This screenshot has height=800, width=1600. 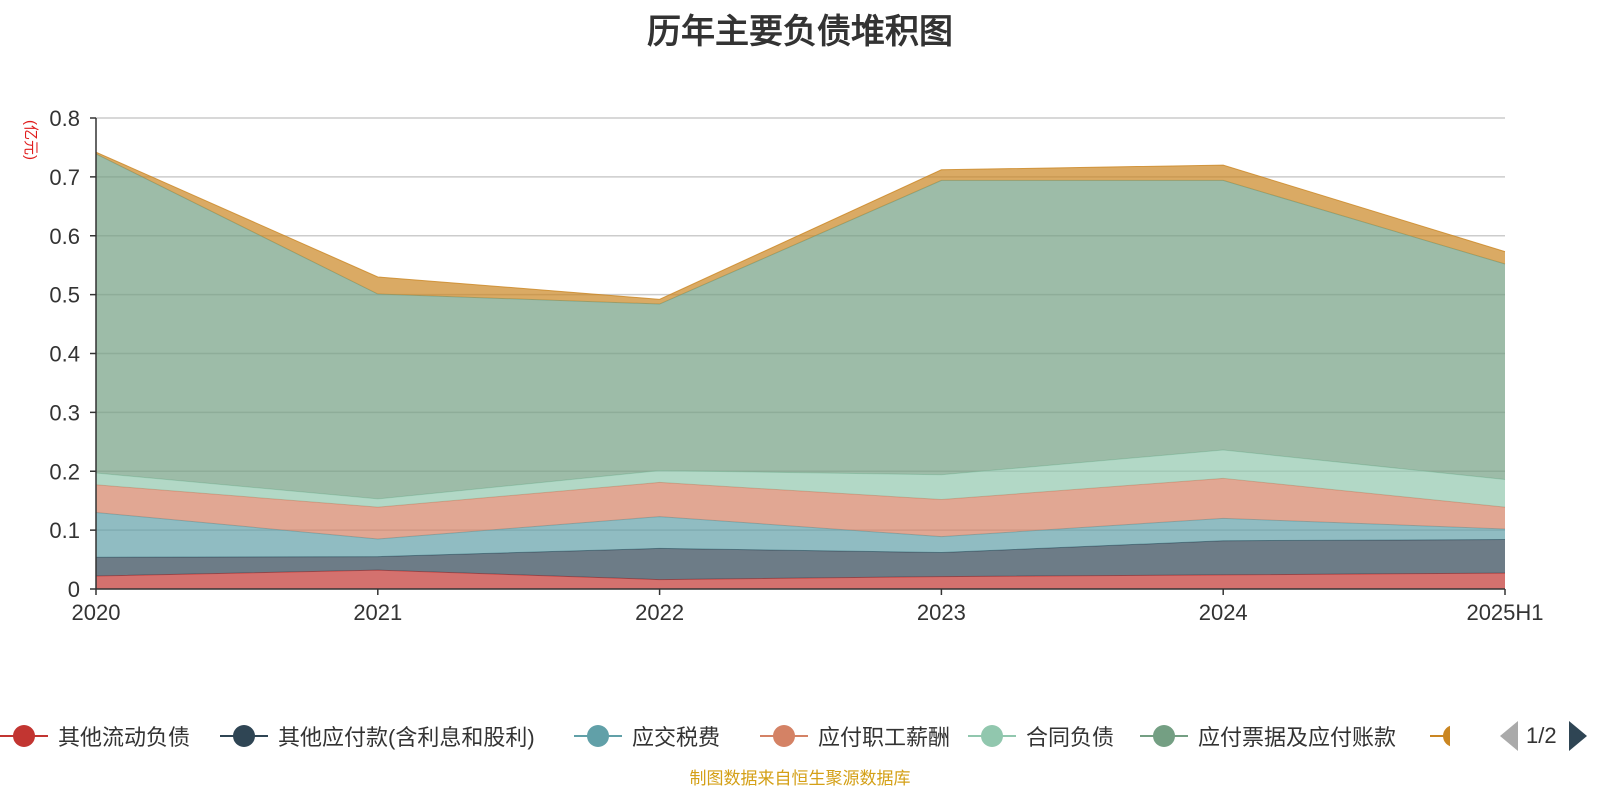 I want to click on legend-label: 其他应付款(含利息和股利), so click(x=406, y=737).